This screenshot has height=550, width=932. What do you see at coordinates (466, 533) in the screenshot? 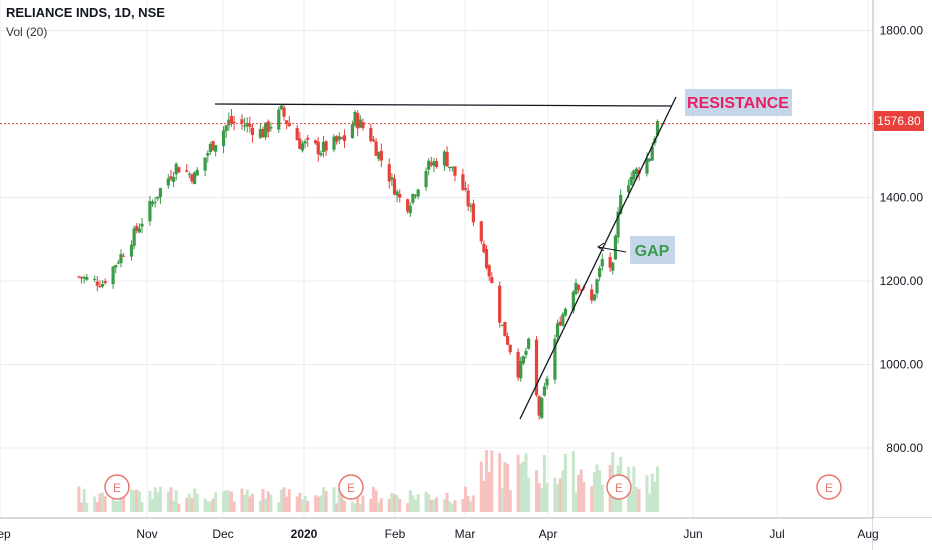
I see `time-axis: Sep Nov Dec 2020 Feb Mar Apr Jun Jul Aug` at bounding box center [466, 533].